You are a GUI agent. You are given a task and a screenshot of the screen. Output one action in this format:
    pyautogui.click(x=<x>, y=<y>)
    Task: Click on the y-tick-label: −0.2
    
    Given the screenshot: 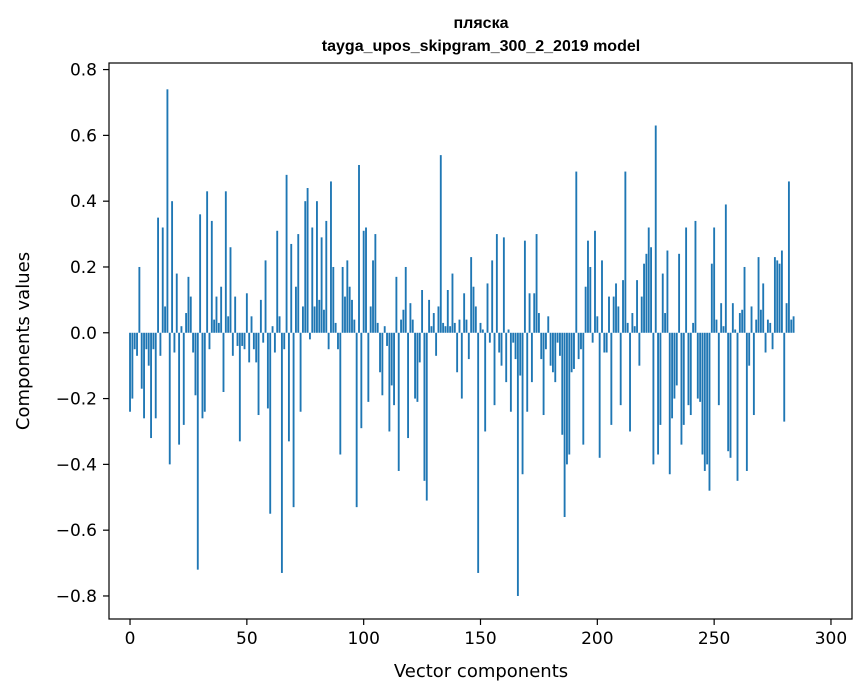 What is the action you would take?
    pyautogui.click(x=76, y=400)
    